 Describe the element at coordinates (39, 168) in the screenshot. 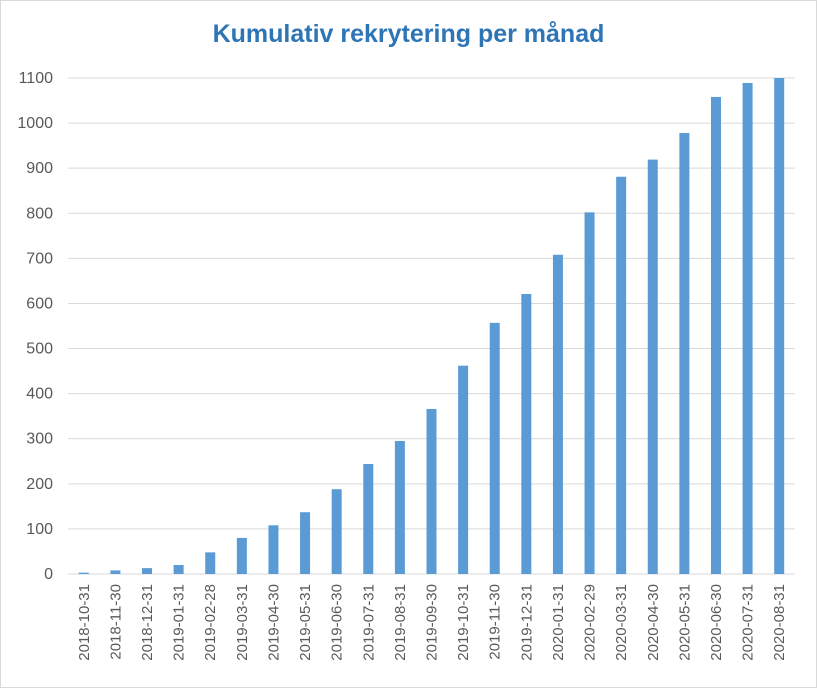

I see `y-tick-label: 900` at that location.